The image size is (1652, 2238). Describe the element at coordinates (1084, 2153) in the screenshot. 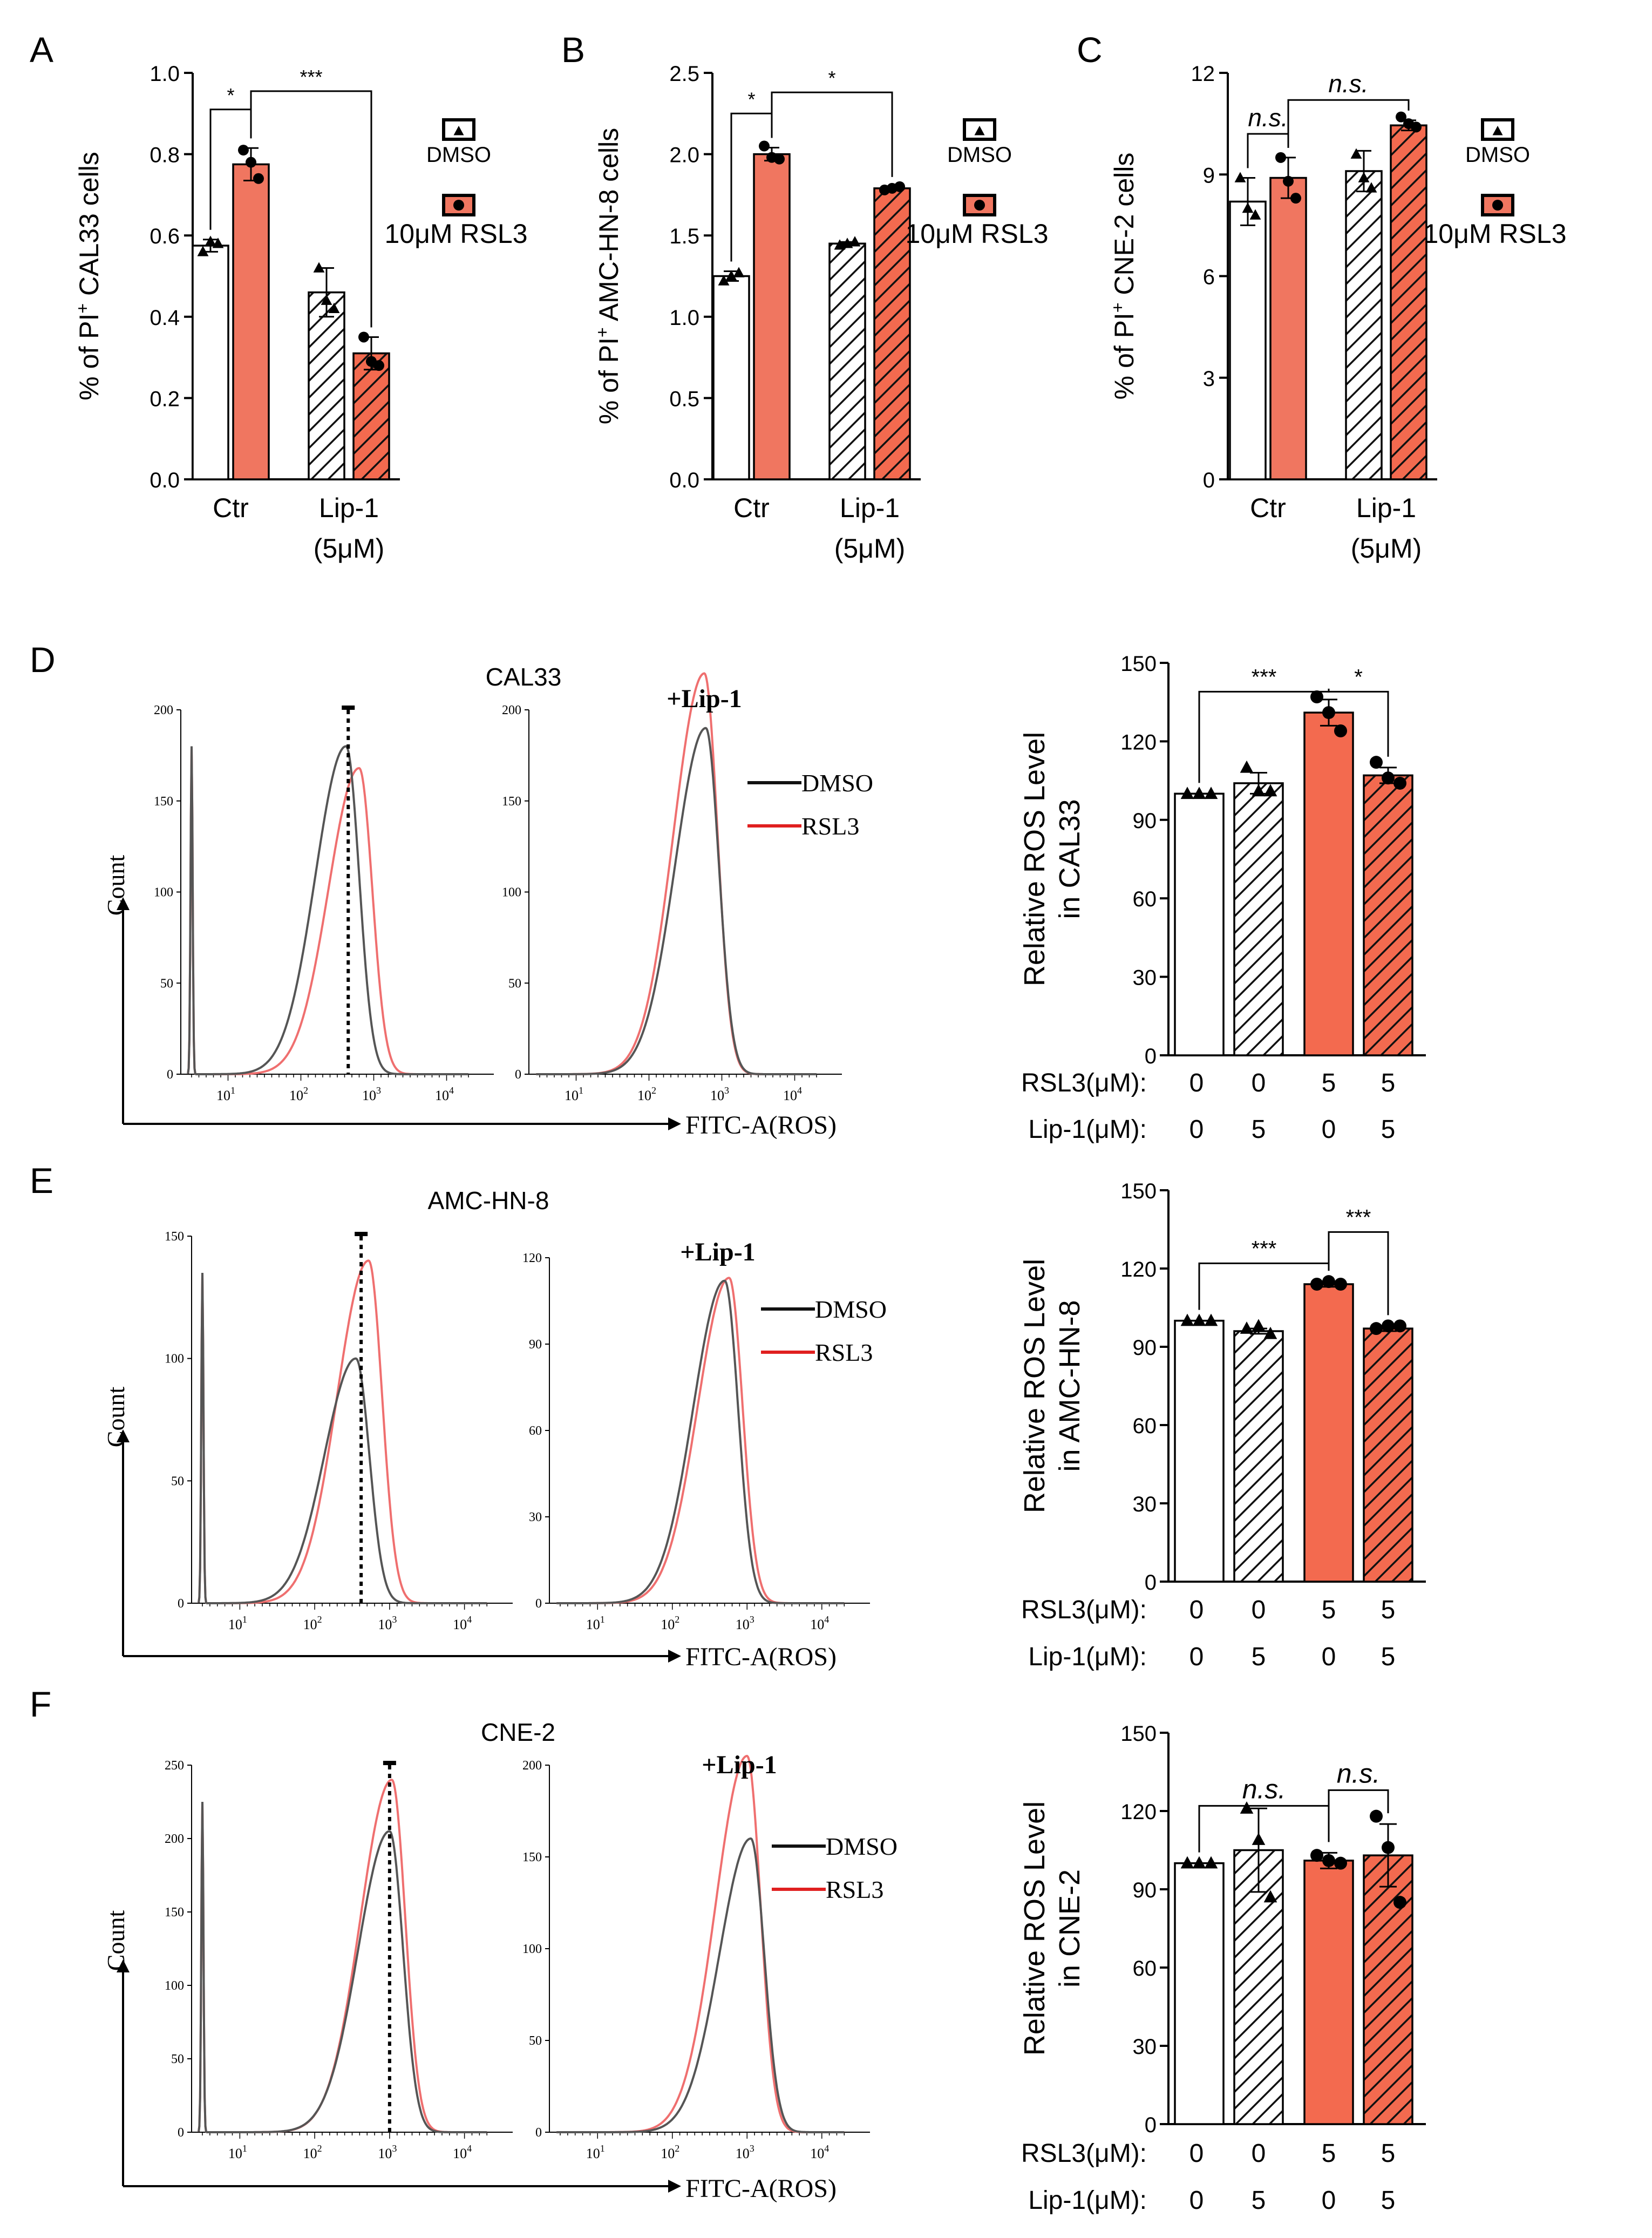

I see `rsl3-row-label: RSL3(μM):` at that location.